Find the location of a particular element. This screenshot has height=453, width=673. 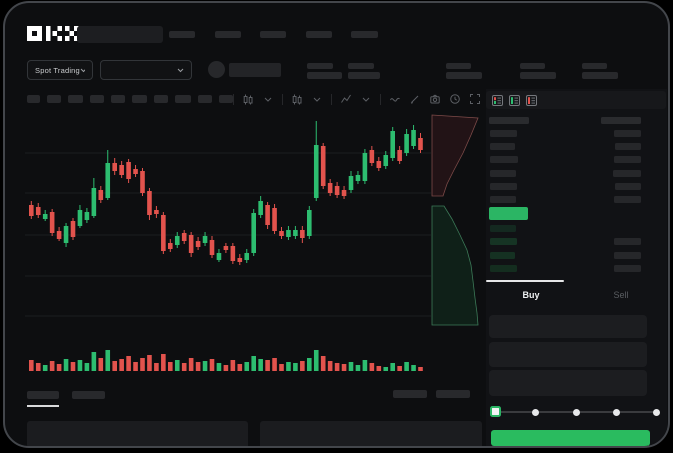

active-tab-indicator is located at coordinates (525, 281).